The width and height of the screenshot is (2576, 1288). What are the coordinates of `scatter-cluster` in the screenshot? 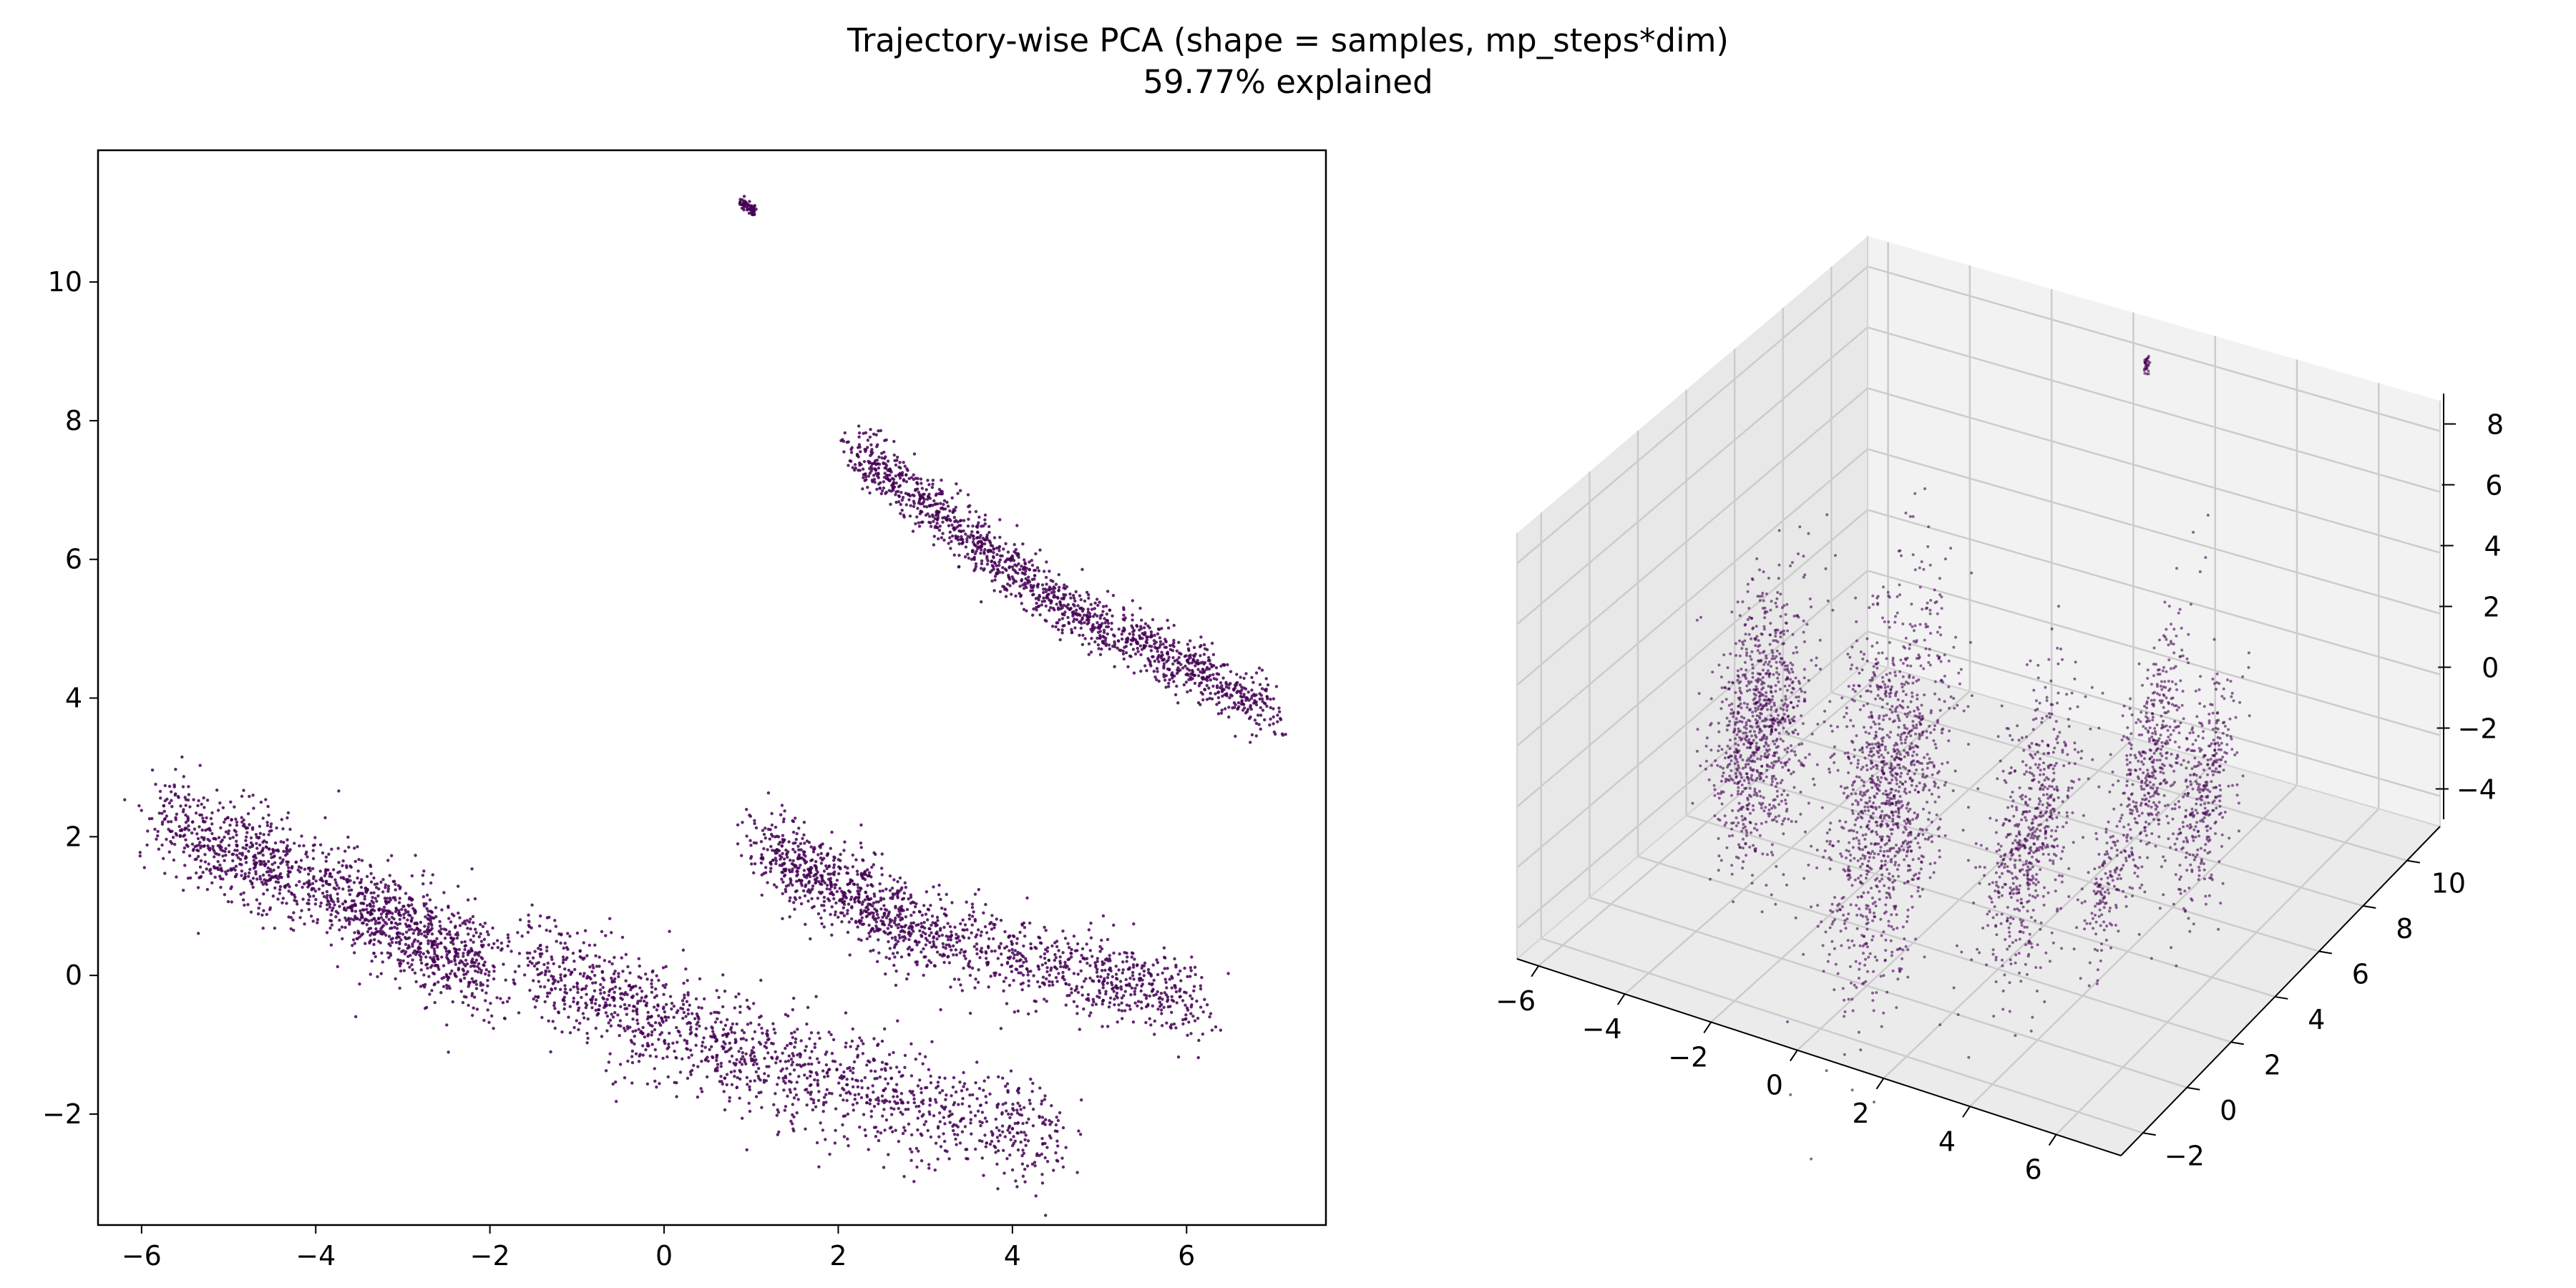 It's located at (320, 904).